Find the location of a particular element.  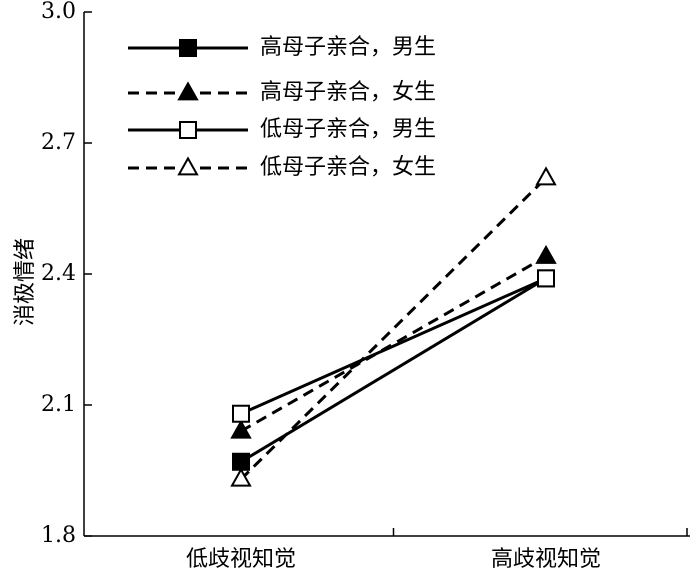

x-tick-label: 低歧视知觉 is located at coordinates (241, 559).